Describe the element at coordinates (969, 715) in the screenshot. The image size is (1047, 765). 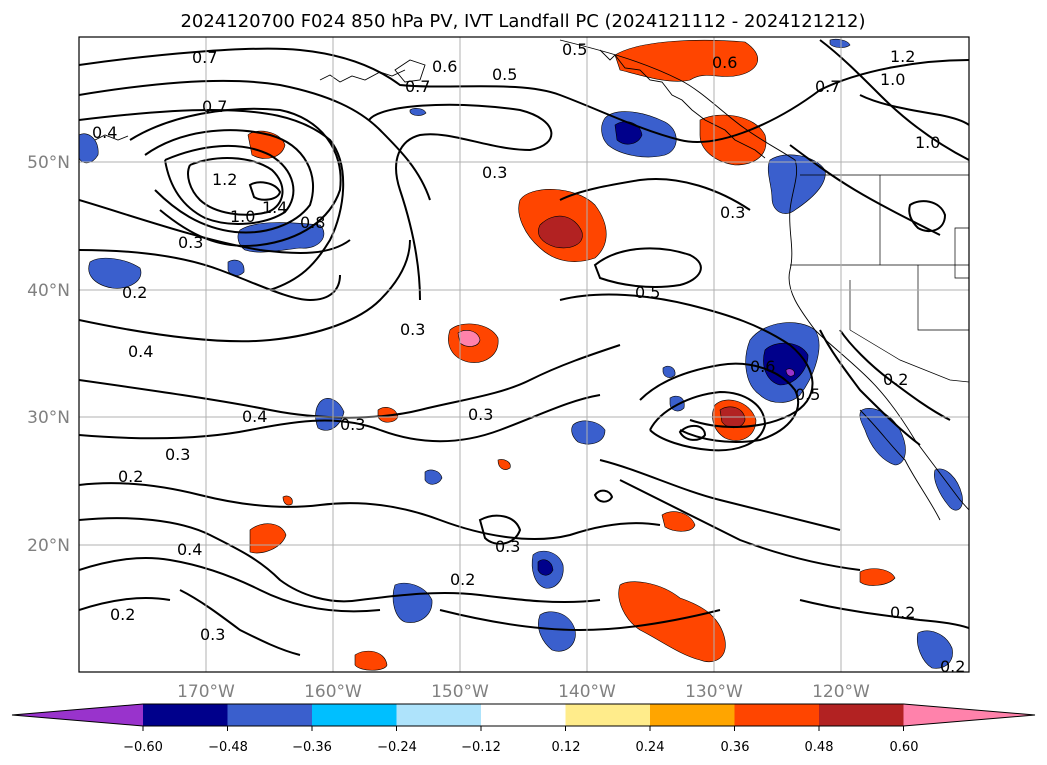
I see `colorbar-extend-max` at that location.